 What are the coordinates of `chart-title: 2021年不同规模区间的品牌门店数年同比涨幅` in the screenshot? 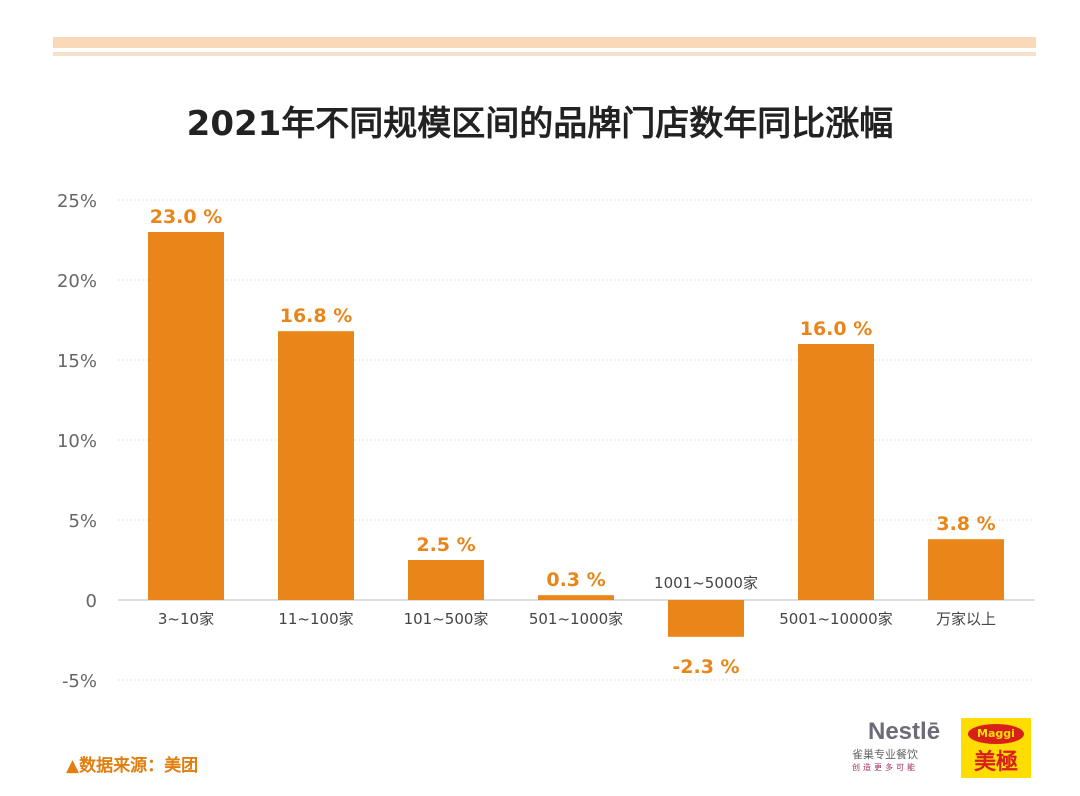 It's located at (540, 124).